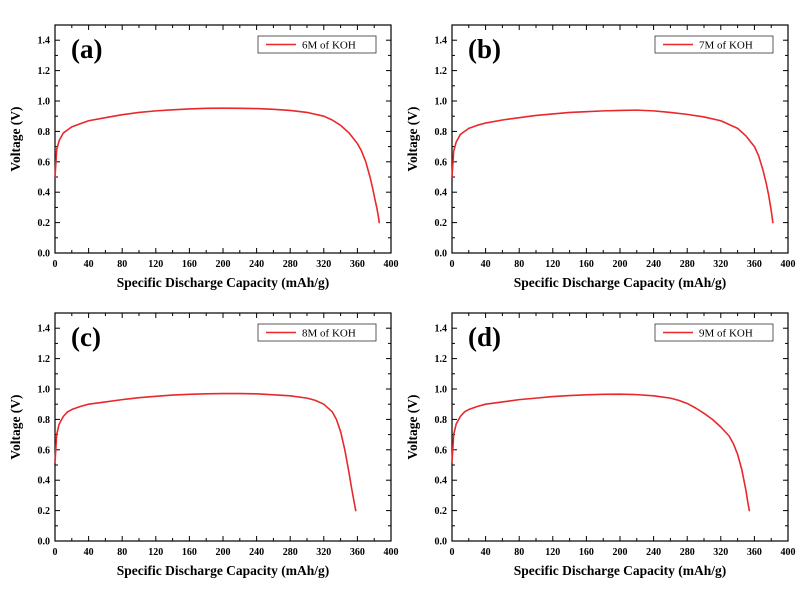  What do you see at coordinates (519, 552) in the screenshot?
I see `x-tick-label-d-2: 80` at bounding box center [519, 552].